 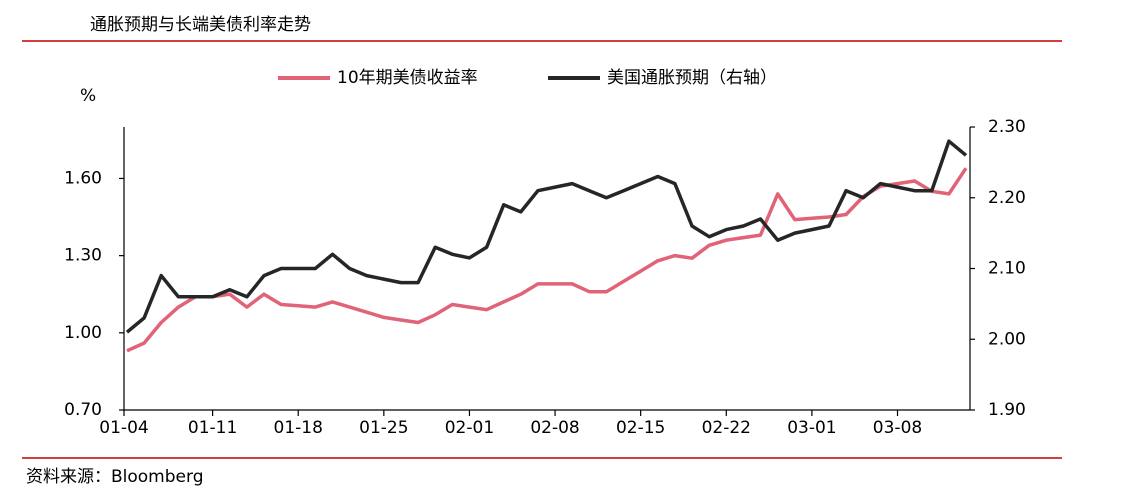 What do you see at coordinates (212, 428) in the screenshot?
I see `x-tick-label: 01-11` at bounding box center [212, 428].